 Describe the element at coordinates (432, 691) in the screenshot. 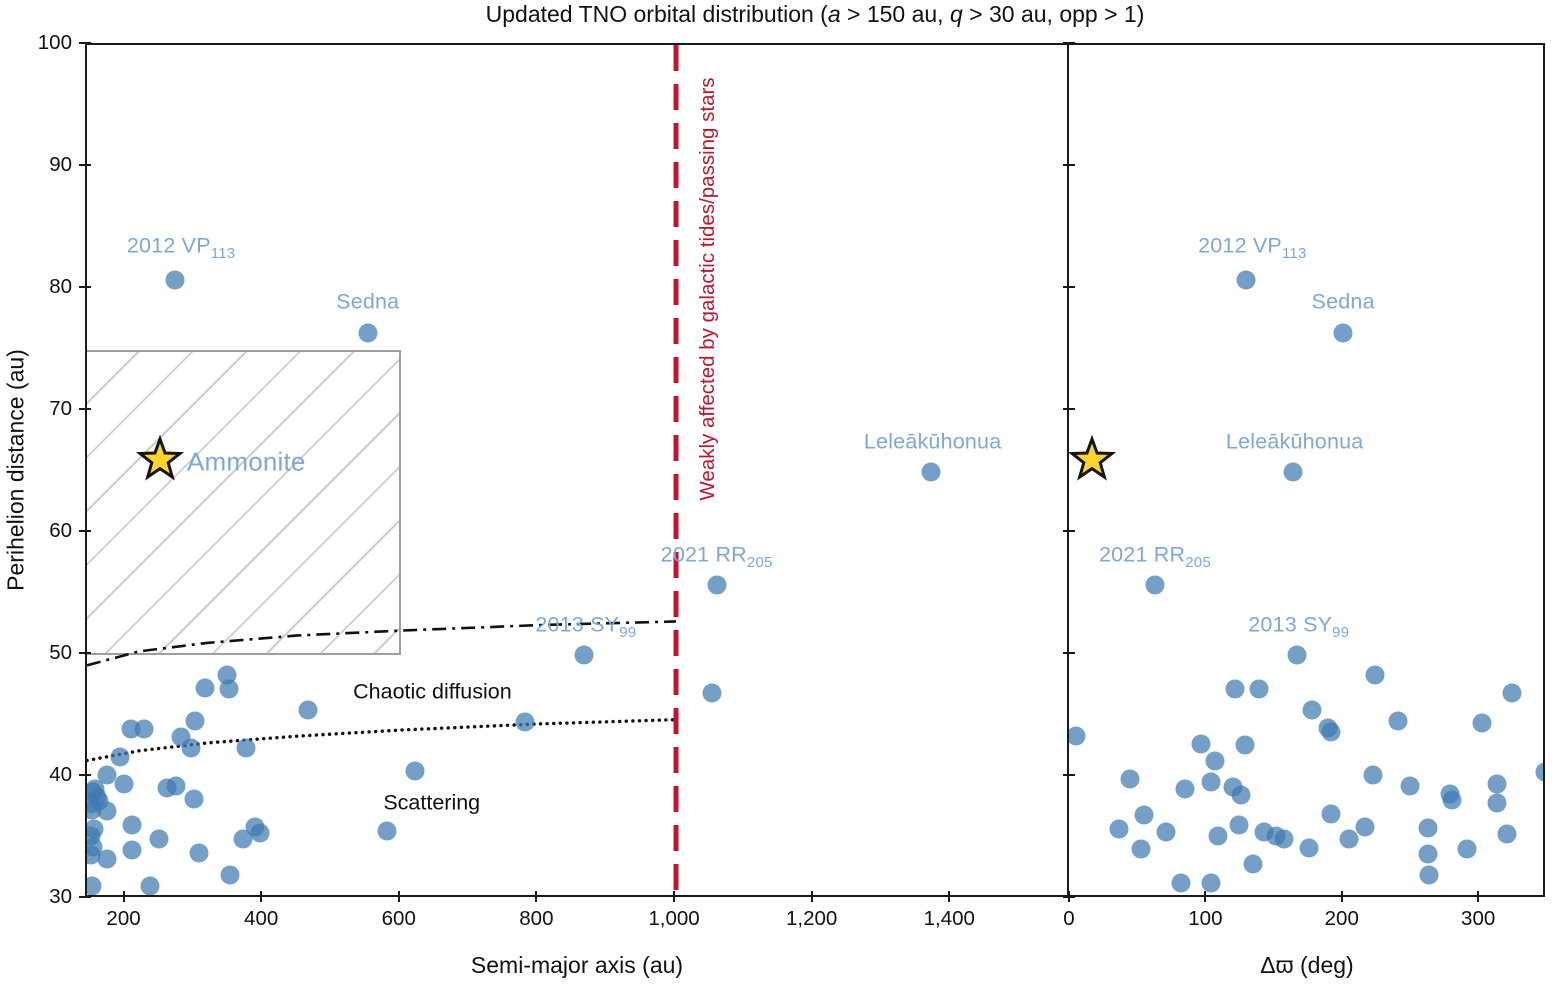

I see `annotation-chaotic-diffusion: Chaotic diffusion` at that location.